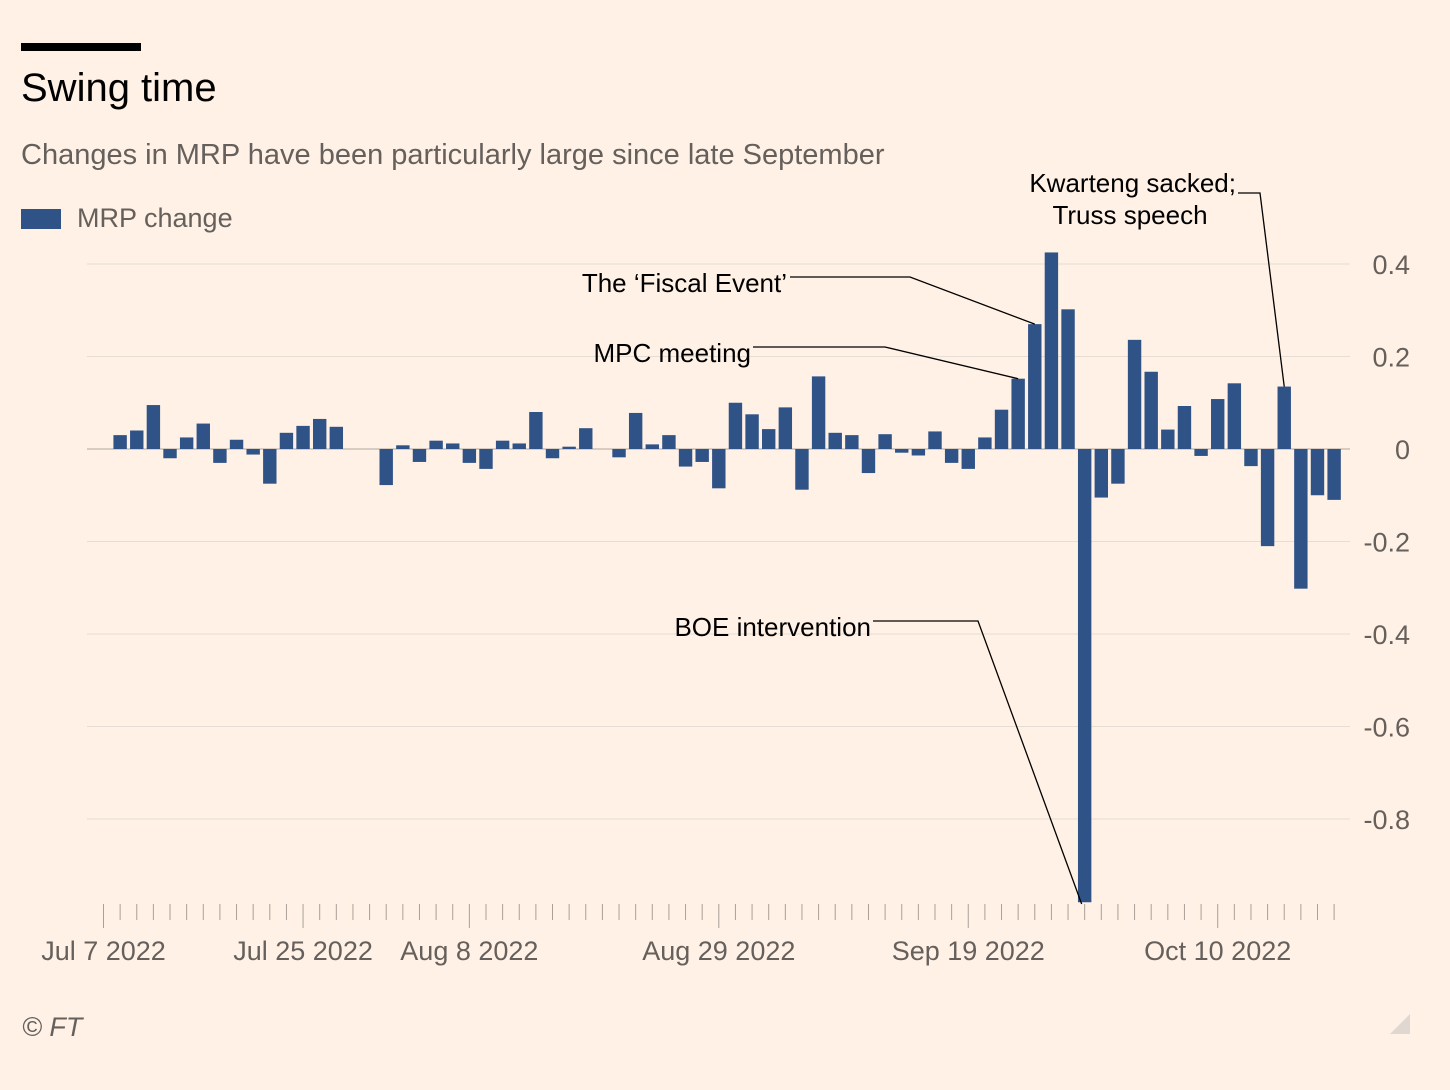 This screenshot has width=1450, height=1090. Describe the element at coordinates (1386, 728) in the screenshot. I see `y-tick-label: -0.6` at that location.